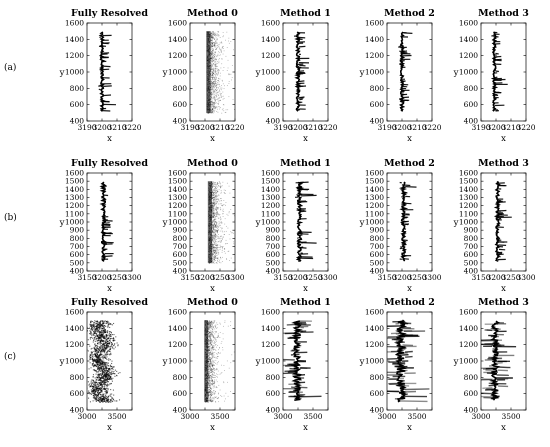 This screenshot has width=550, height=447. What do you see at coordinates (234, 127) in the screenshot?
I see `x-tick-label: 3220` at bounding box center [234, 127].